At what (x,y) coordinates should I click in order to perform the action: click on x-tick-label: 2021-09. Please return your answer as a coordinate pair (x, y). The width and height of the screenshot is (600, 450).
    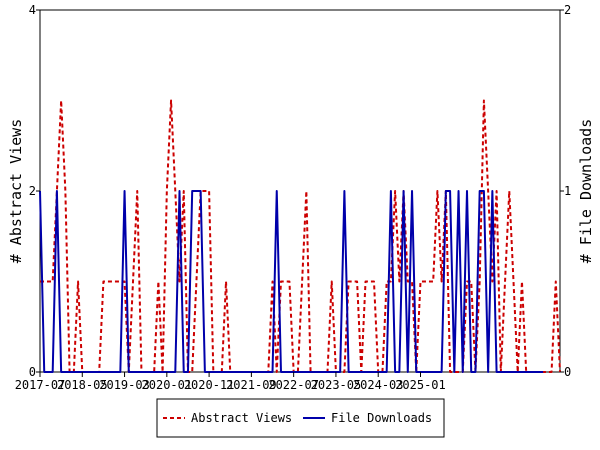
    Looking at the image, I should click on (251, 385).